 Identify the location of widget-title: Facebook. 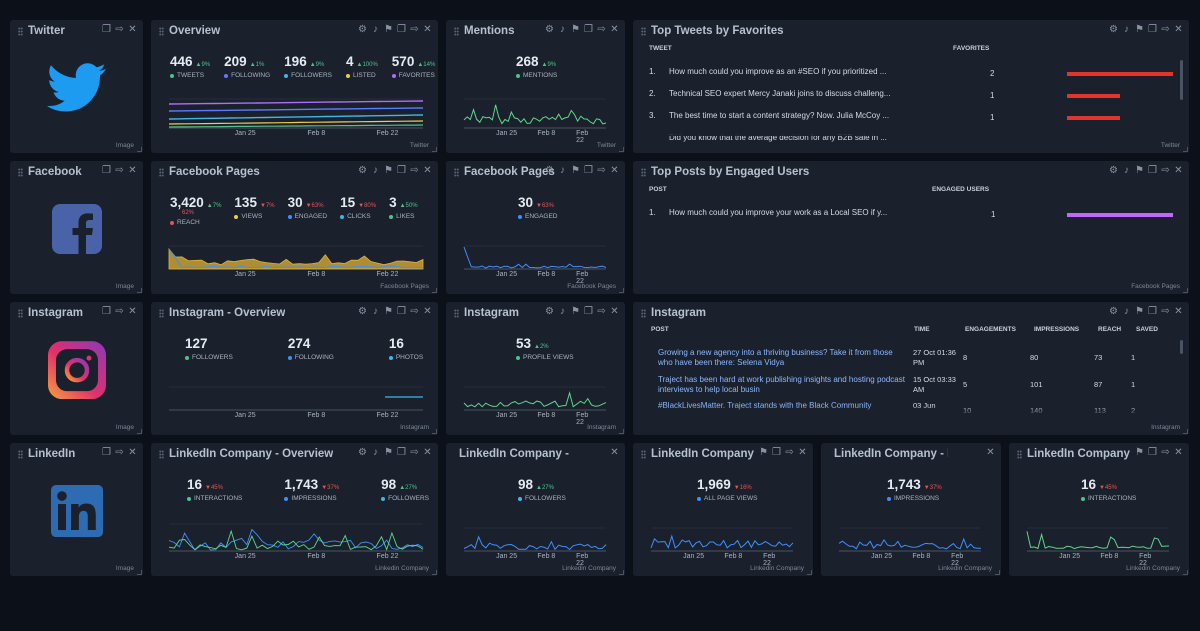
(50, 172).